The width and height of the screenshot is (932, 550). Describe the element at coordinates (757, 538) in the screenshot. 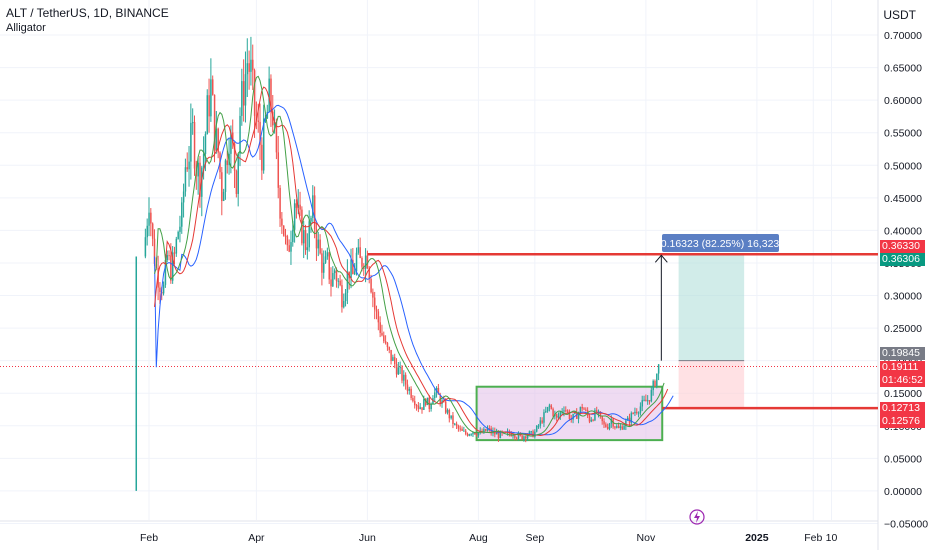

I see `x-tick-label: 2025` at that location.